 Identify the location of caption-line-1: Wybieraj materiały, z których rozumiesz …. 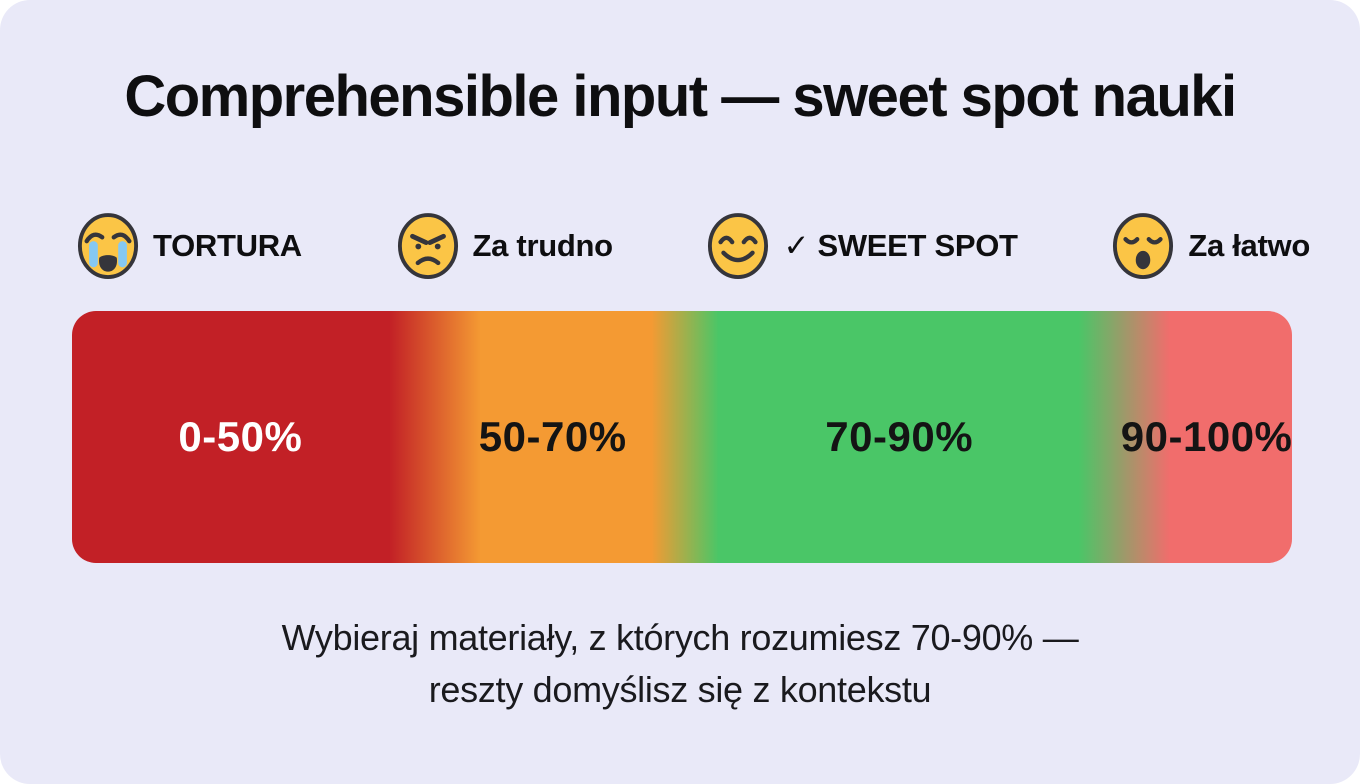
(680, 637).